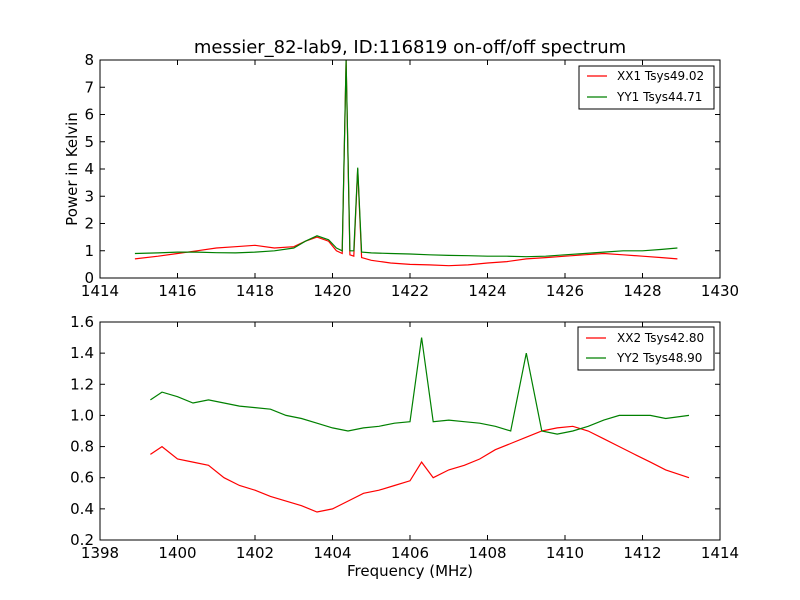 The width and height of the screenshot is (800, 600). Describe the element at coordinates (660, 338) in the screenshot. I see `legend-label-xx2: XX2 Tsys42.80` at that location.